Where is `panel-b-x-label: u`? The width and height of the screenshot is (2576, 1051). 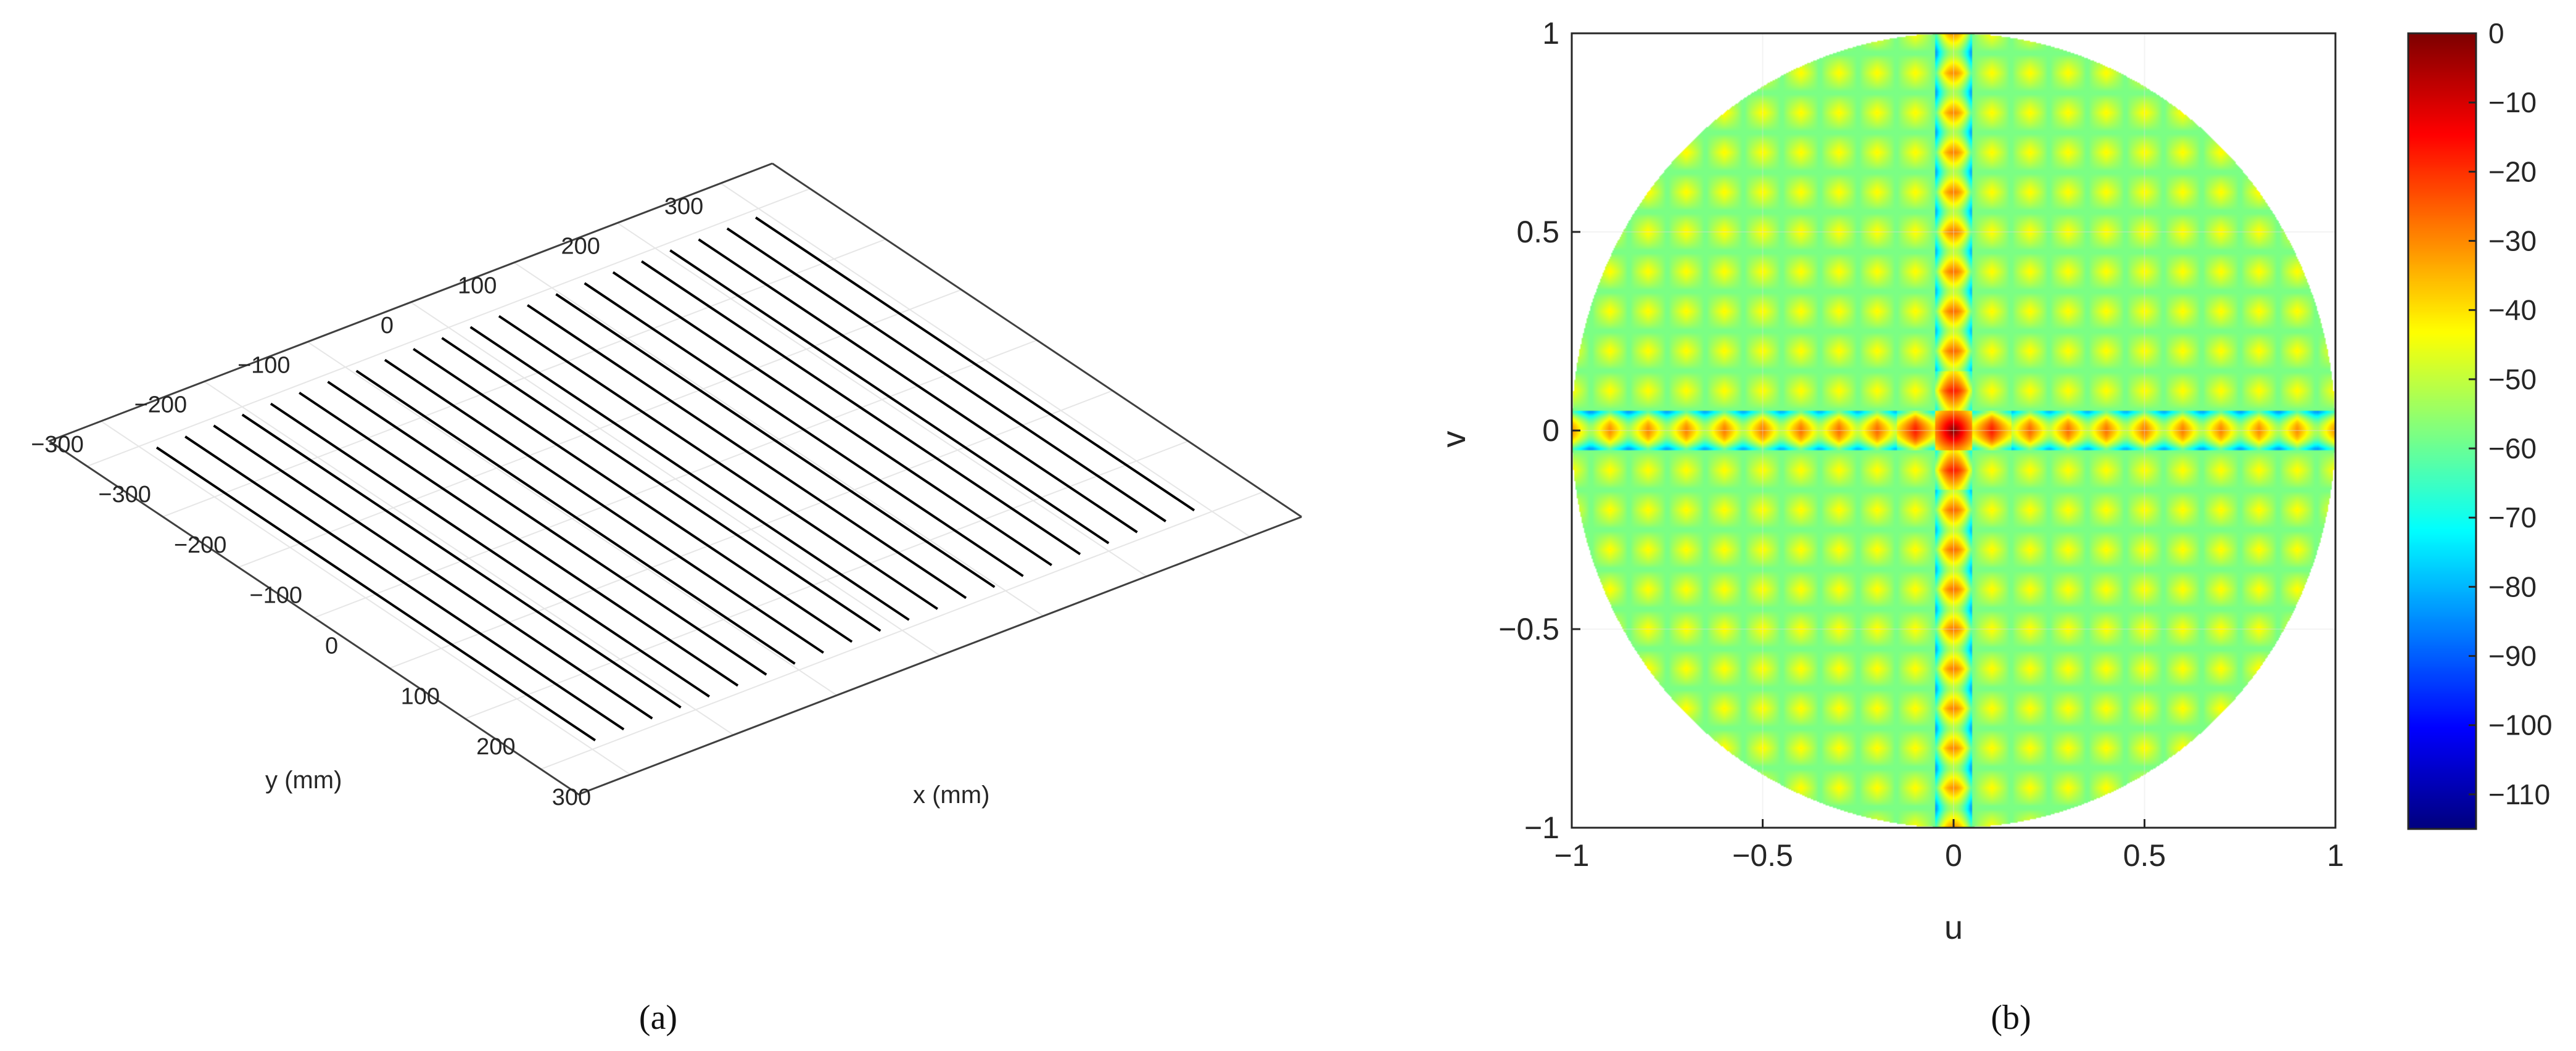
panel-b-x-label: u is located at coordinates (1953, 928).